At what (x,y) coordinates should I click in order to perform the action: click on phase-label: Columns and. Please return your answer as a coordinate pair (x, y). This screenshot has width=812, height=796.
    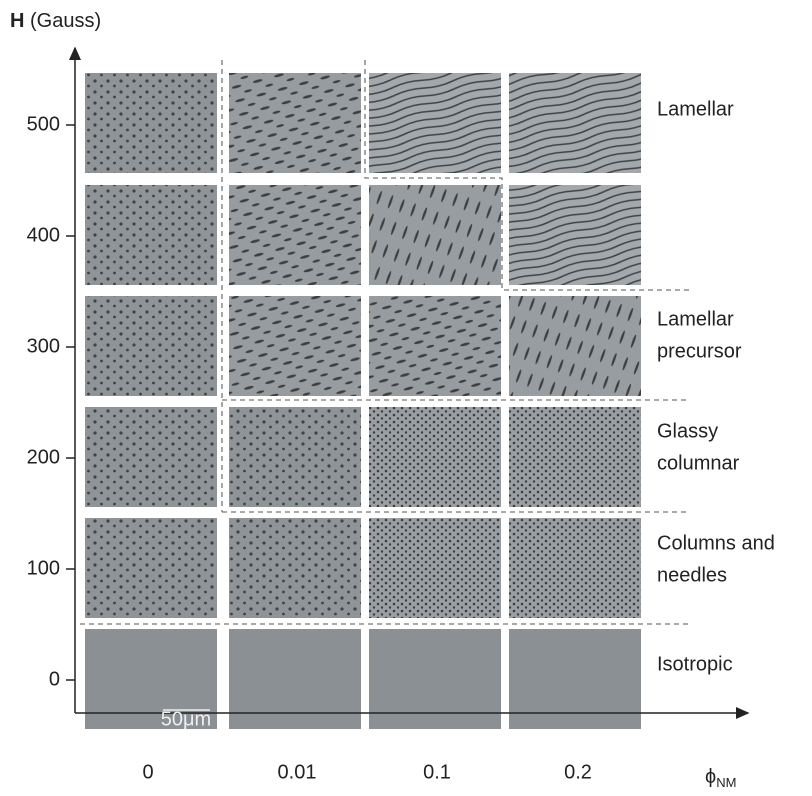
    Looking at the image, I should click on (716, 543).